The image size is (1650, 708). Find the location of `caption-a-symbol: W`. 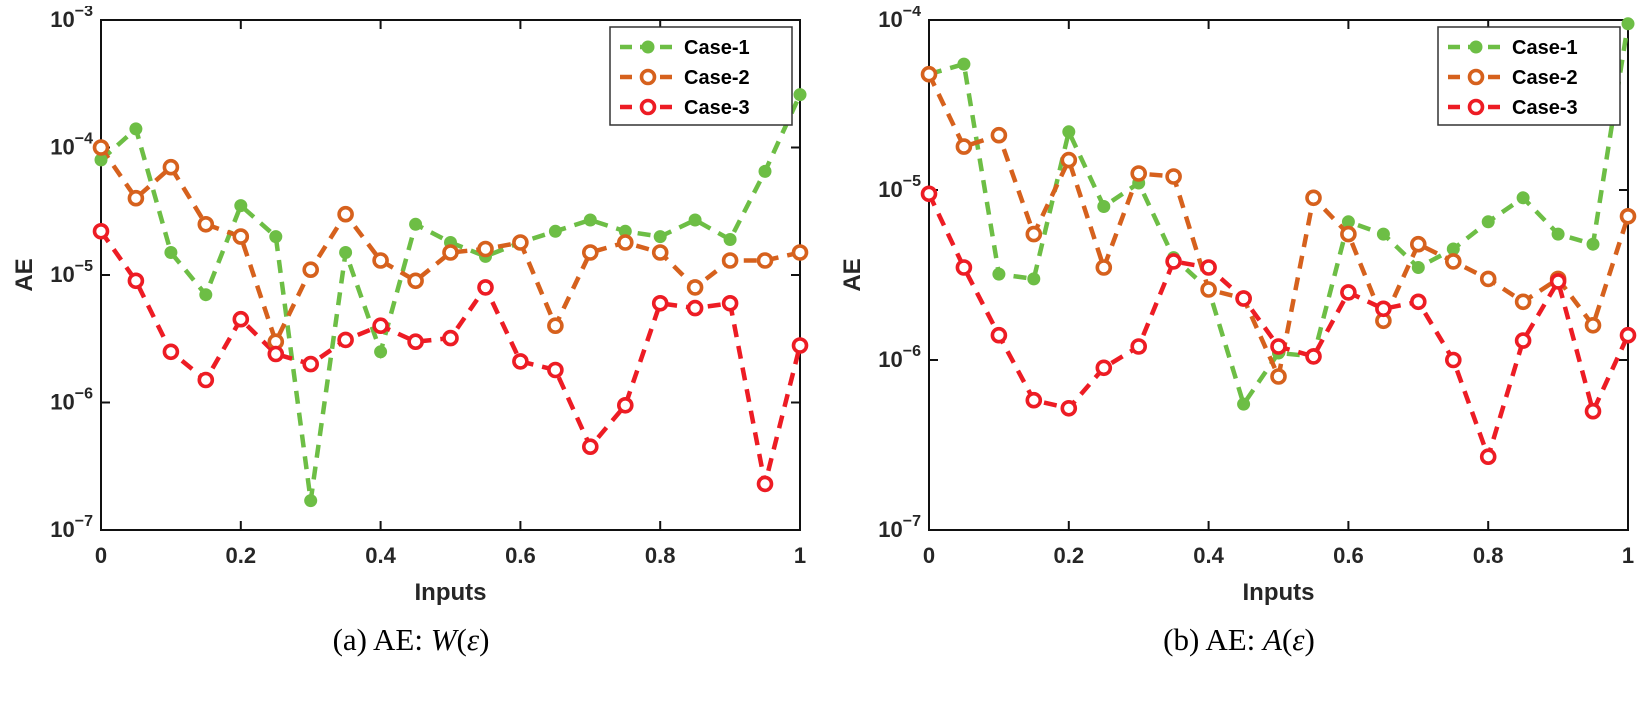

caption-a-symbol: W is located at coordinates (443, 639).